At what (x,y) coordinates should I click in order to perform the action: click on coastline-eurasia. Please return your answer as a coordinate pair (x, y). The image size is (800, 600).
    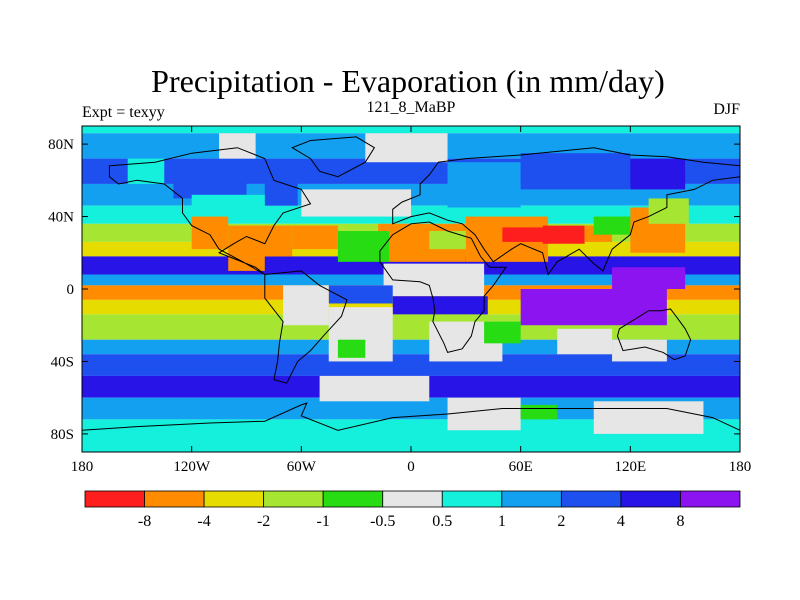
    Looking at the image, I should click on (566, 211).